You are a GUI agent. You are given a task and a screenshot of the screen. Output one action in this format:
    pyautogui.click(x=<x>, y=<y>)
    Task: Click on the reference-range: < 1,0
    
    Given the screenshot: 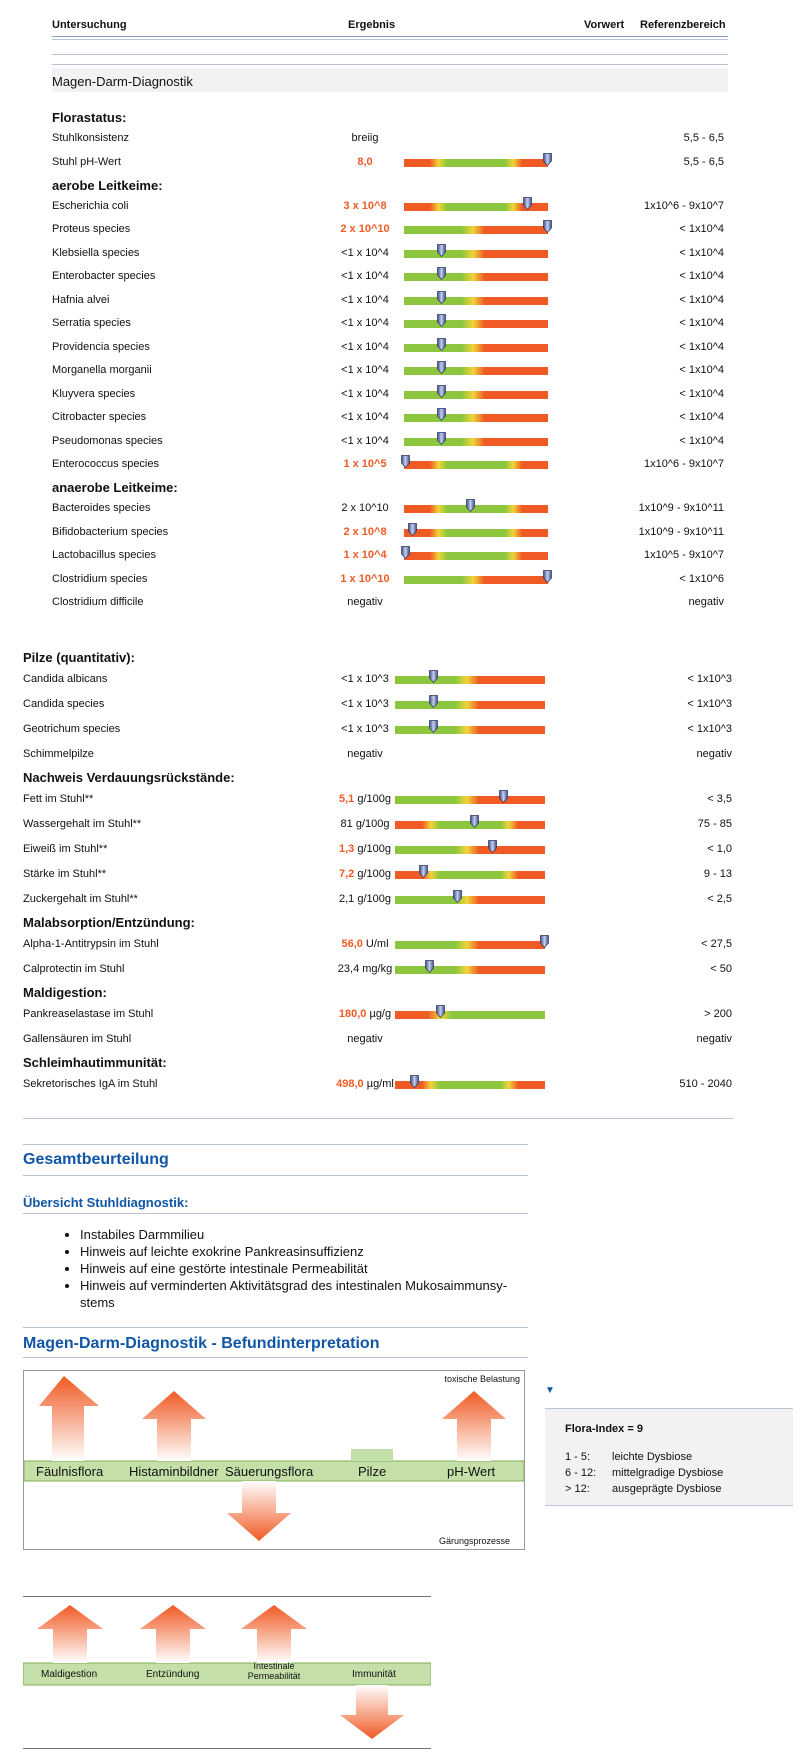 What is the action you would take?
    pyautogui.click(x=719, y=849)
    